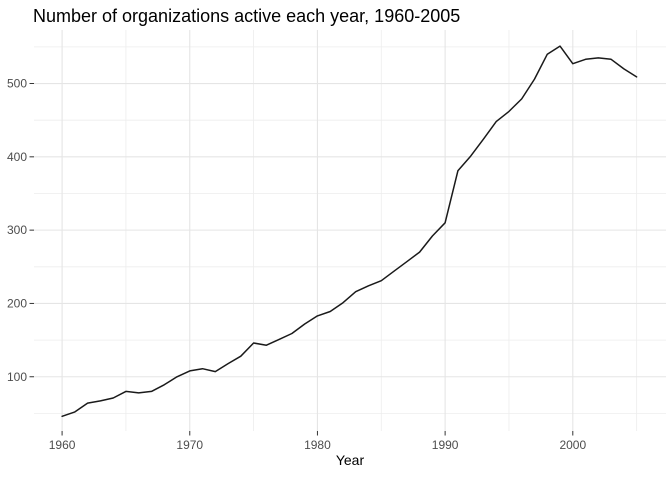 The image size is (672, 480). I want to click on y-axis-tick-label: 500, so click(17, 84).